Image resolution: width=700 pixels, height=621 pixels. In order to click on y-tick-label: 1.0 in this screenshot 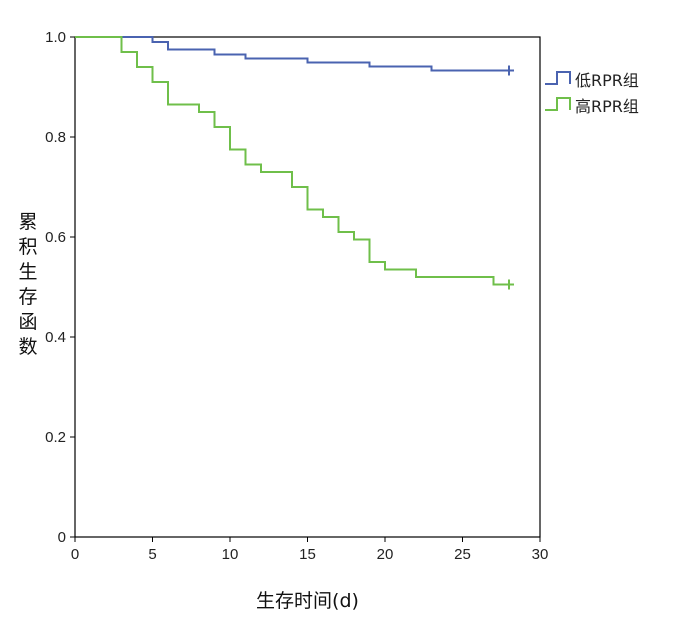, I will do `click(55, 37)`.